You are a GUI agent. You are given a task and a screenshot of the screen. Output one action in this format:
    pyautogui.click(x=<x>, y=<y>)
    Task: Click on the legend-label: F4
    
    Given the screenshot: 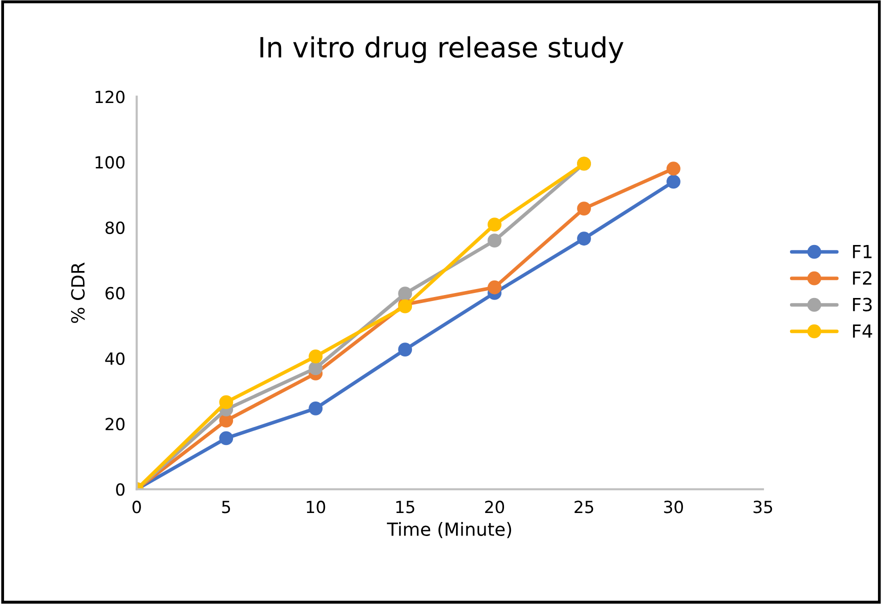 What is the action you would take?
    pyautogui.click(x=862, y=331)
    